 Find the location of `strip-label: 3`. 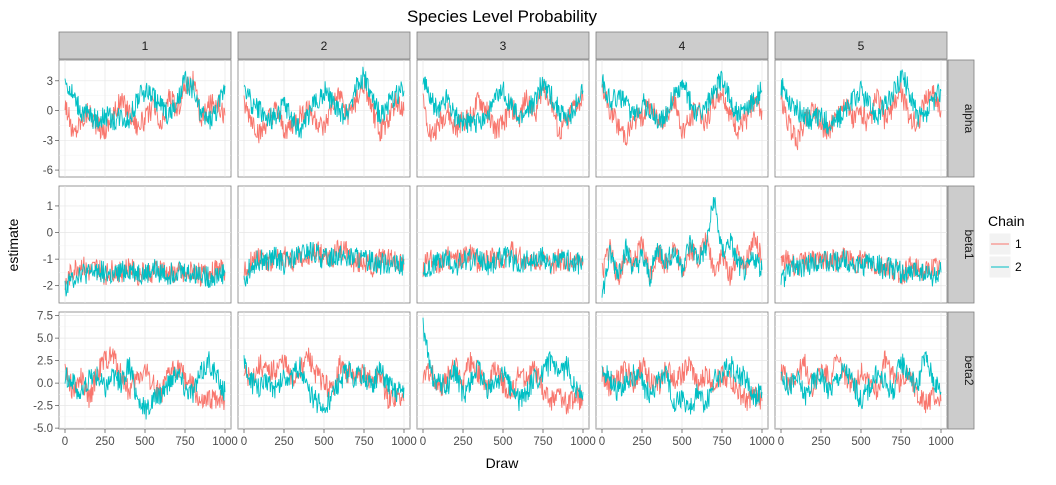

strip-label: 3 is located at coordinates (503, 46).